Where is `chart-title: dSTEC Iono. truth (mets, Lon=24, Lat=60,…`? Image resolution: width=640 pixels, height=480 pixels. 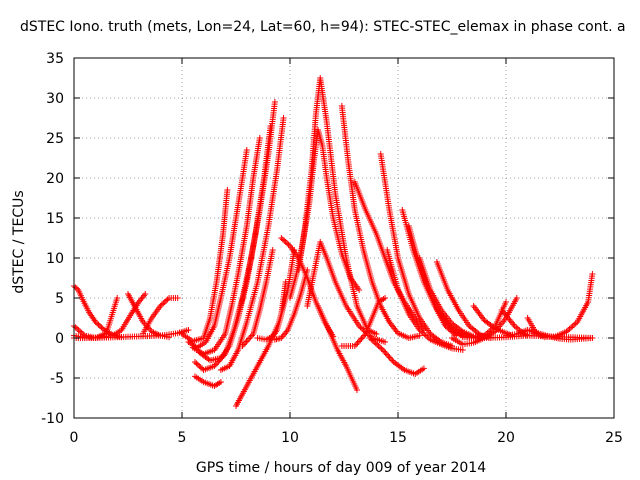
chart-title: dSTEC Iono. truth (mets, Lon=24, Lat=60,… is located at coordinates (323, 27).